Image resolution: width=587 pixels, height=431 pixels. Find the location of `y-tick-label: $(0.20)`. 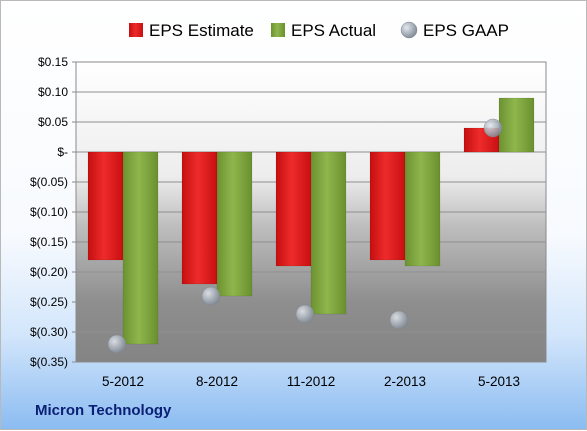

y-tick-label: $(0.20) is located at coordinates (49, 272).